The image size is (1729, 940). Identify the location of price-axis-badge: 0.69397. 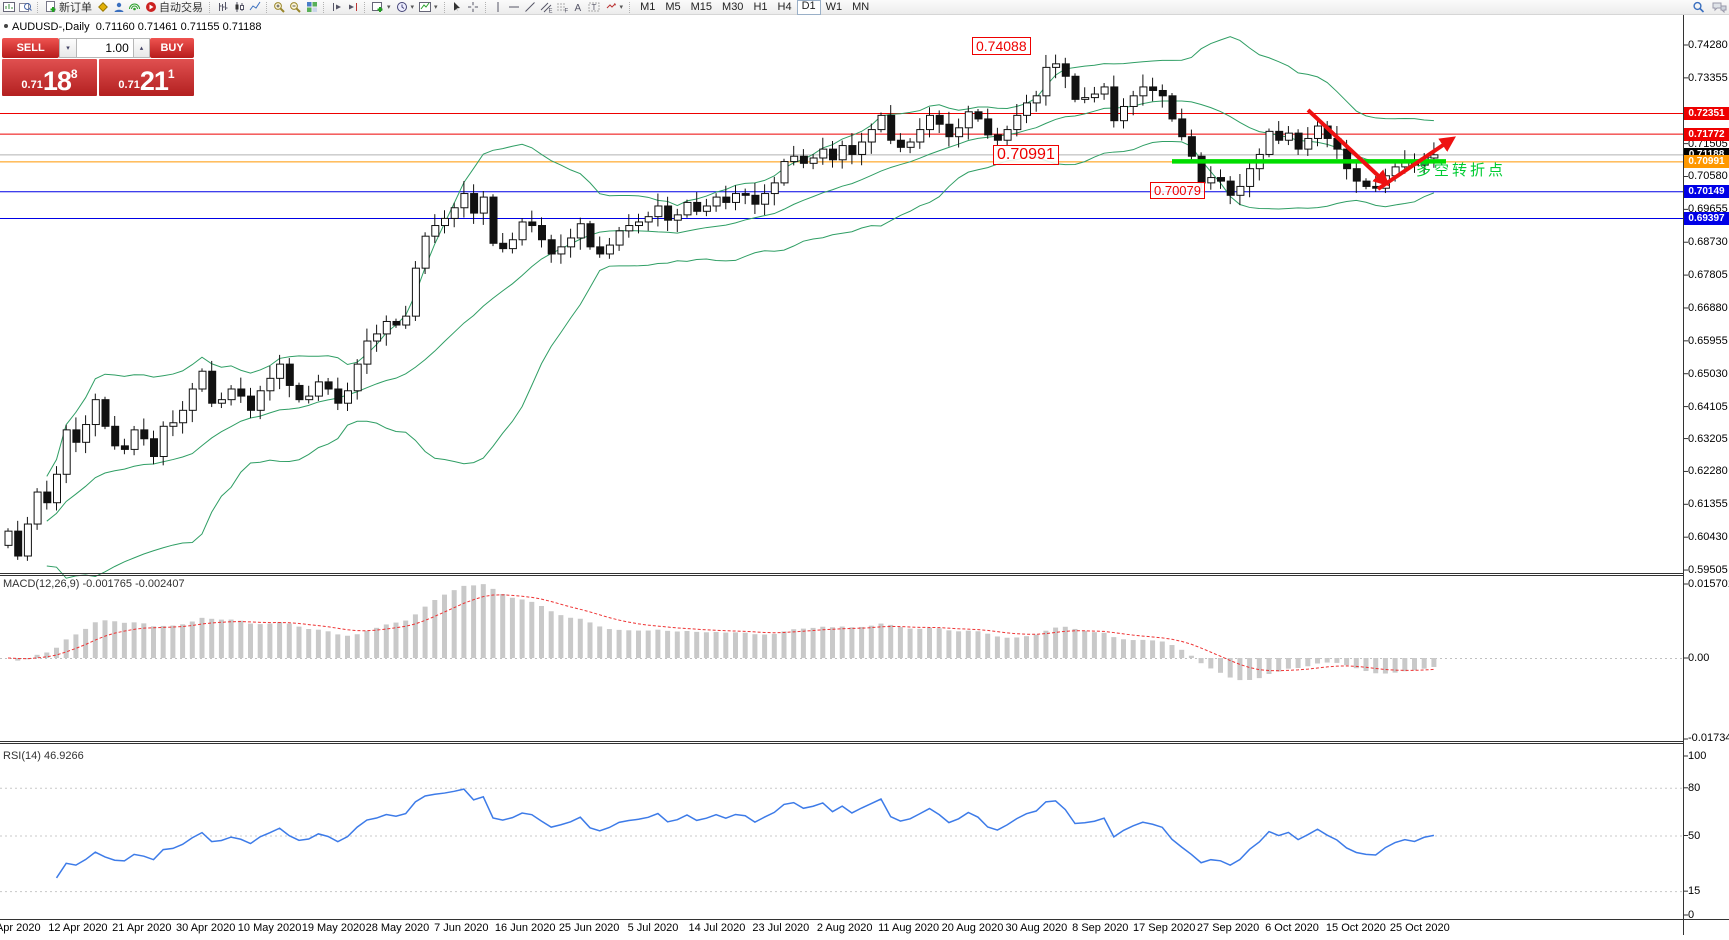
(1706, 219).